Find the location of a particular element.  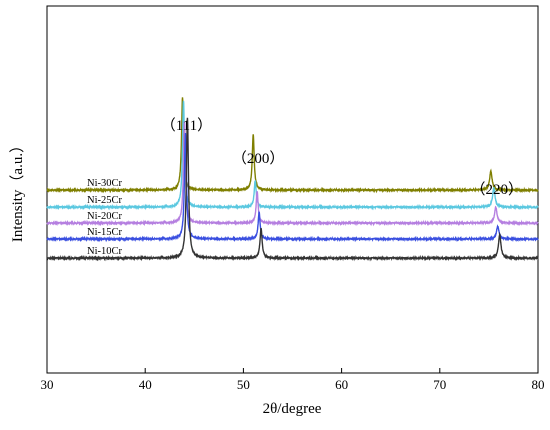

series-label-ni-15cr: Ni-15Cr is located at coordinates (105, 232).